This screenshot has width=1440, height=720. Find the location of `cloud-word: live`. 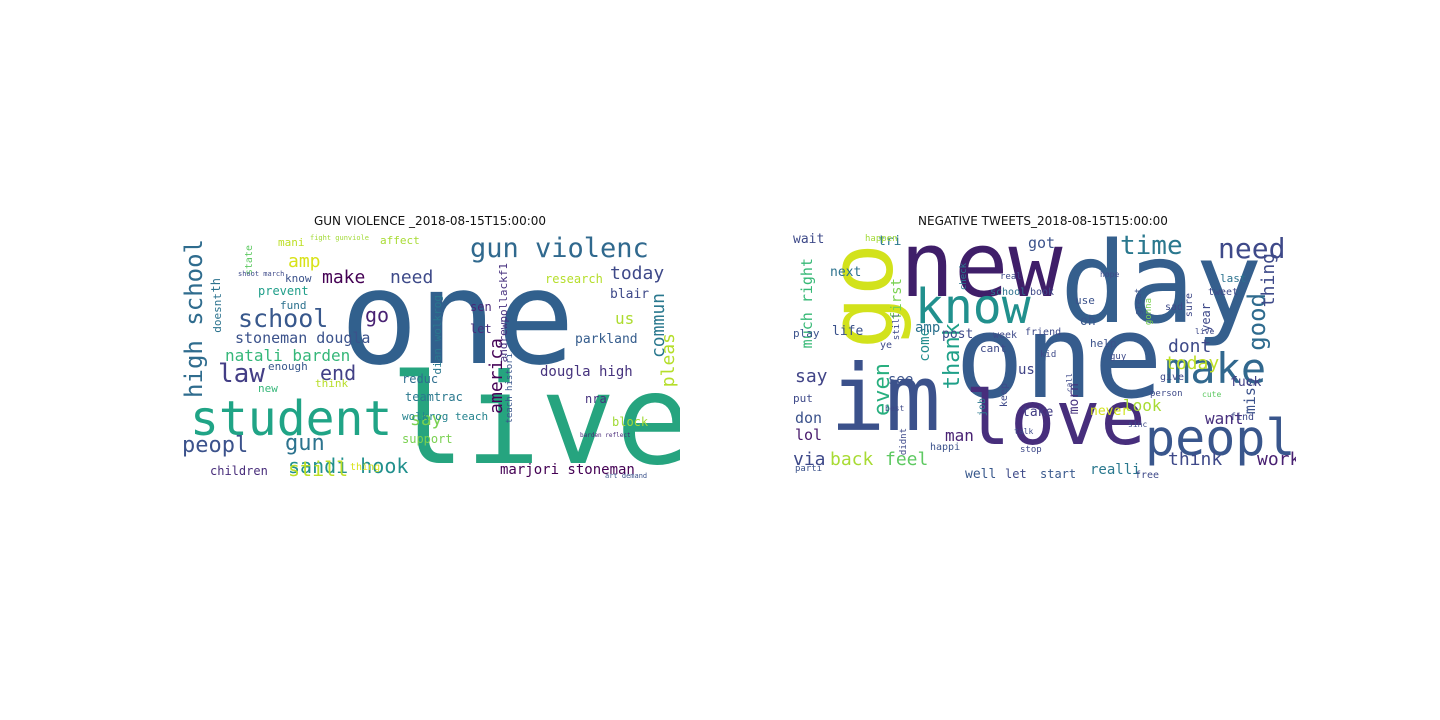

cloud-word: live is located at coordinates (535, 415).